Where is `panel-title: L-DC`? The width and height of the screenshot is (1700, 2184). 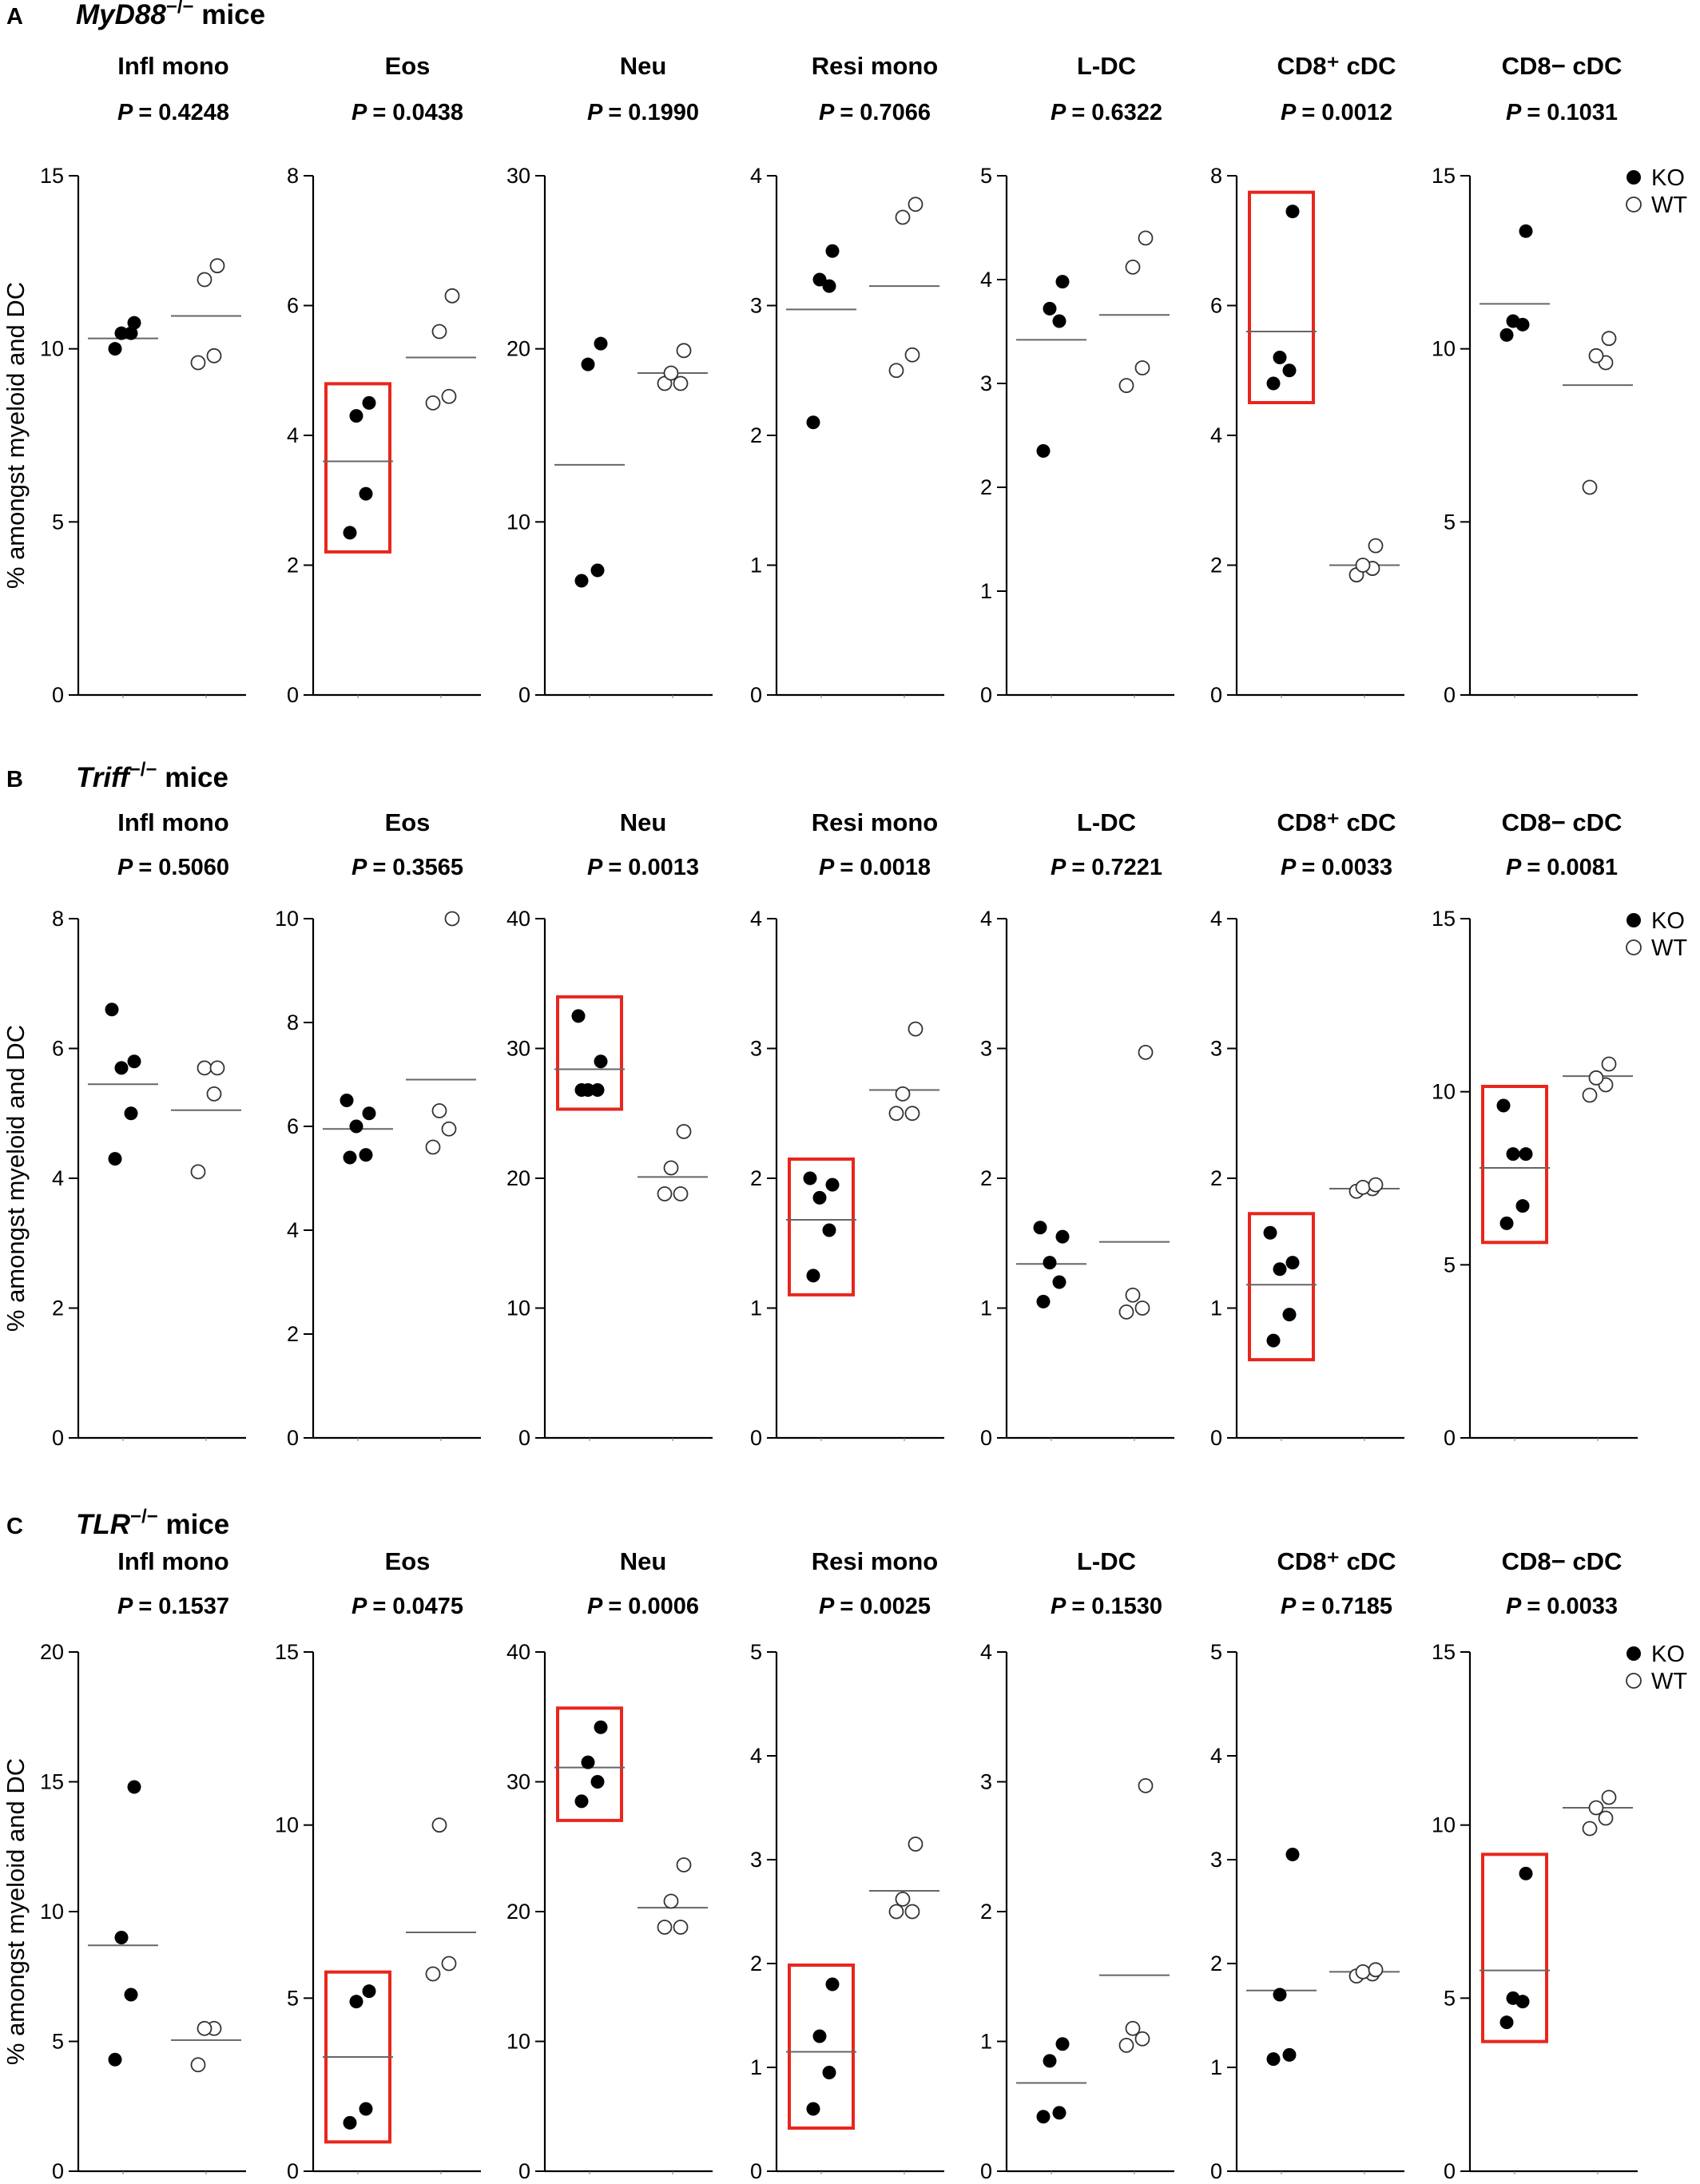
panel-title: L-DC is located at coordinates (1106, 822).